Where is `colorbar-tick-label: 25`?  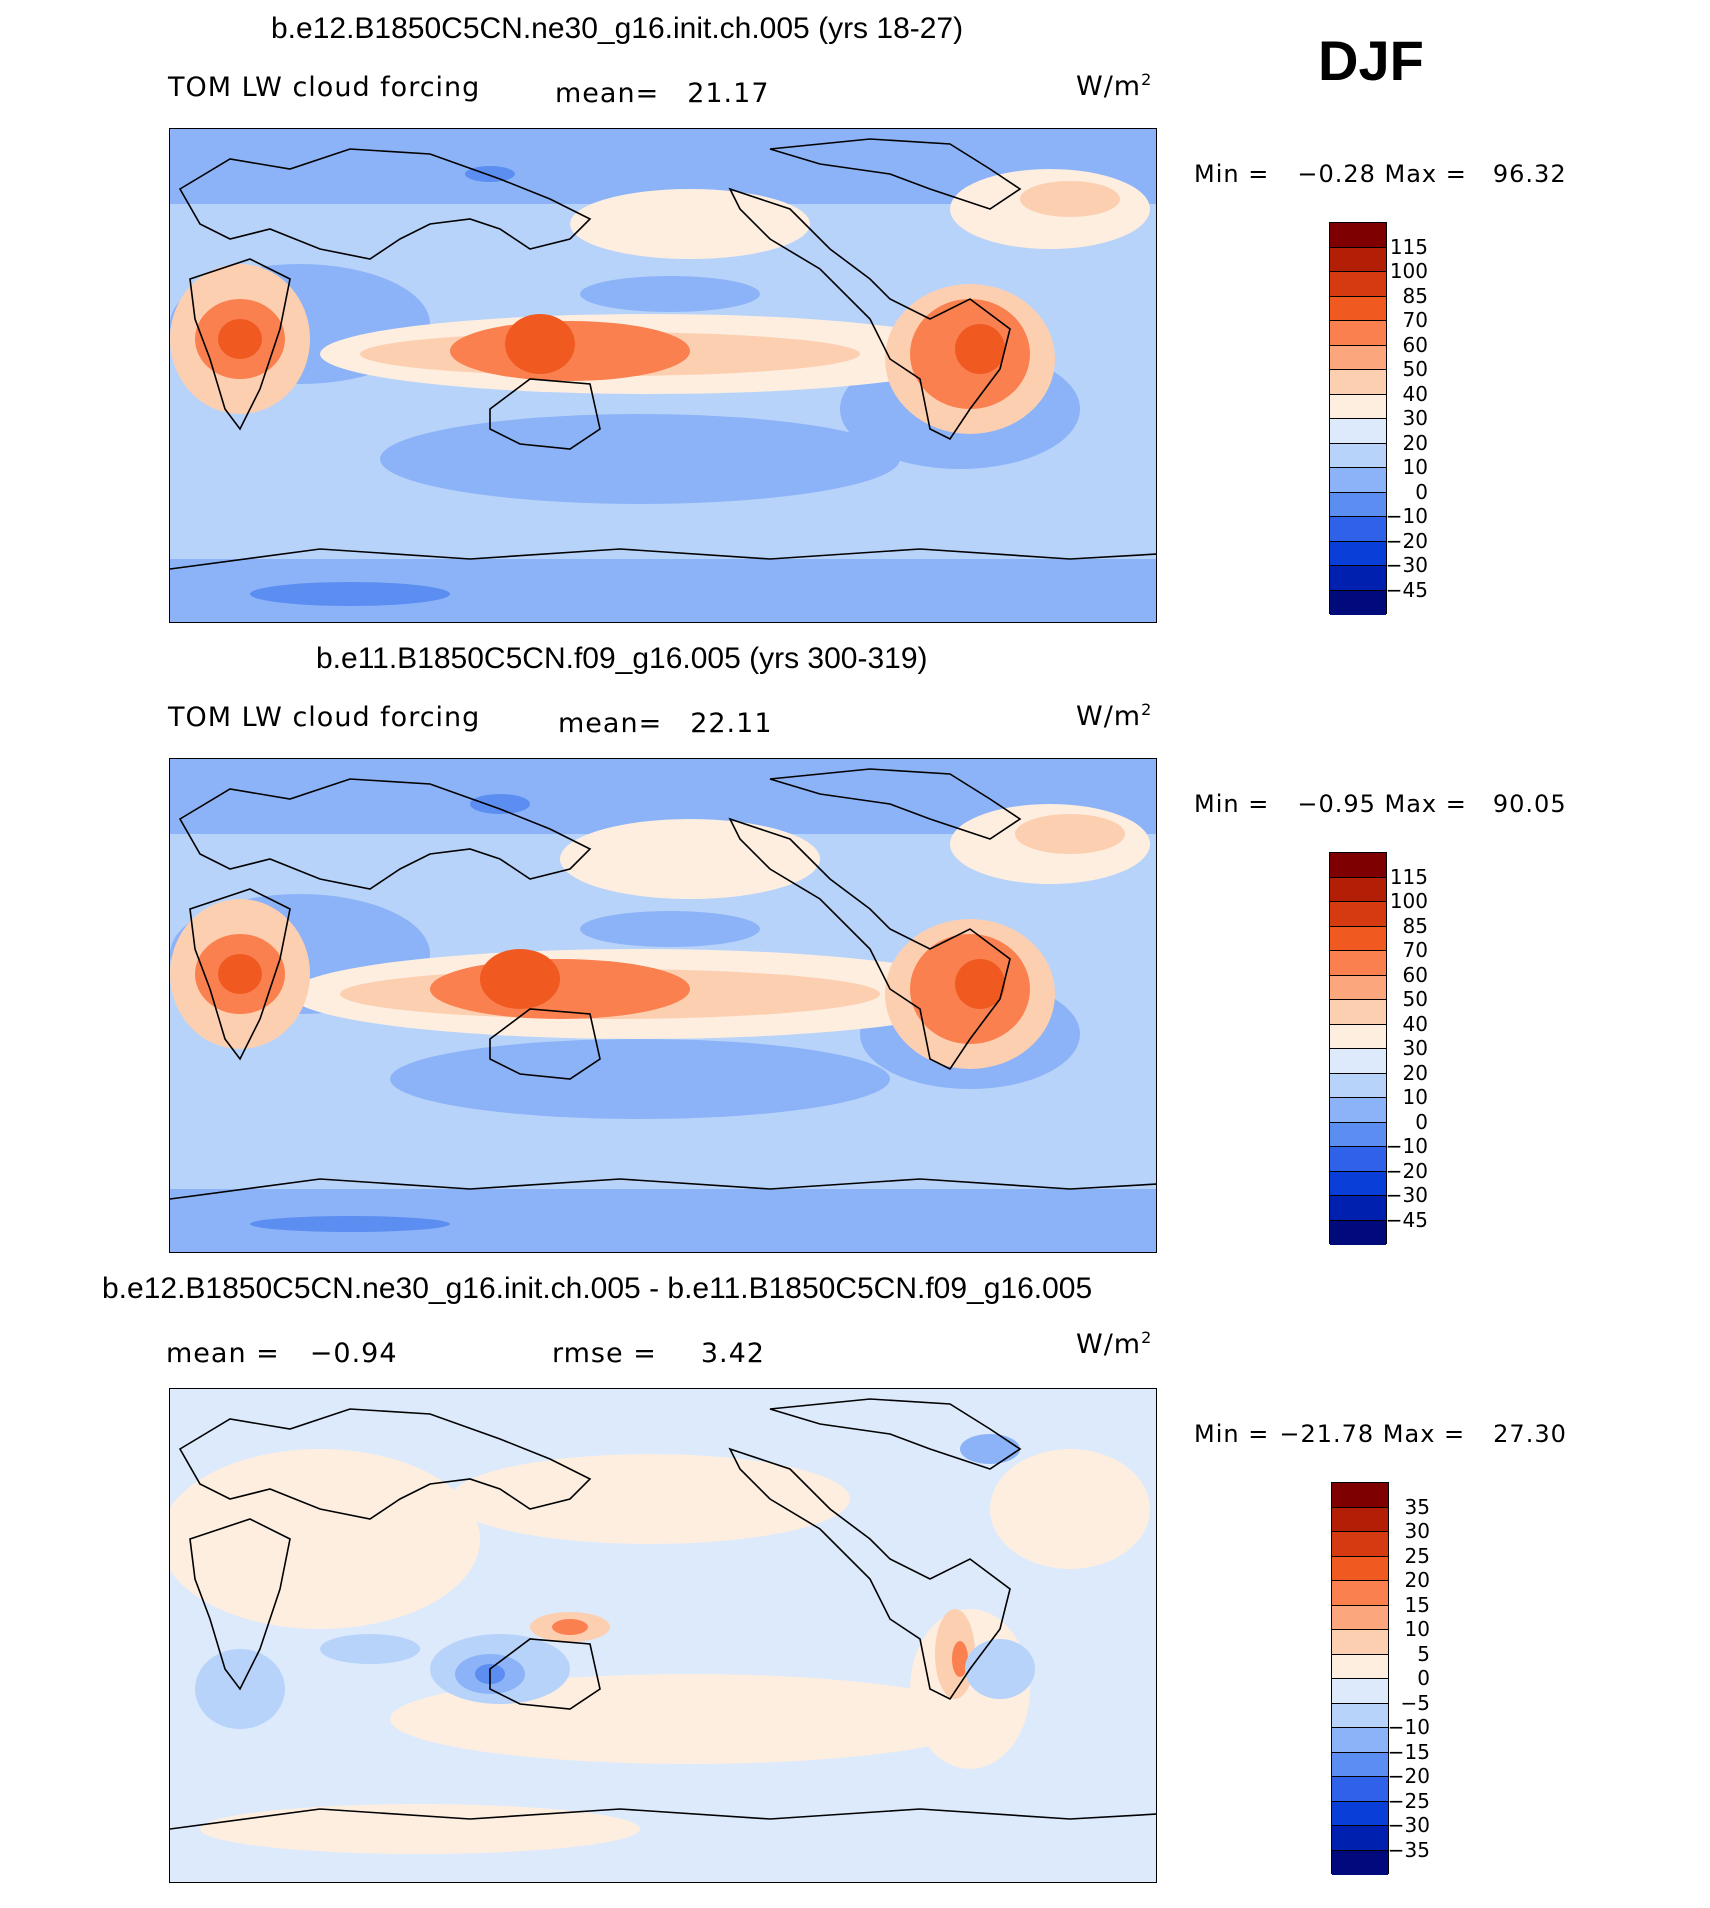
colorbar-tick-label: 25 is located at coordinates (1417, 1555).